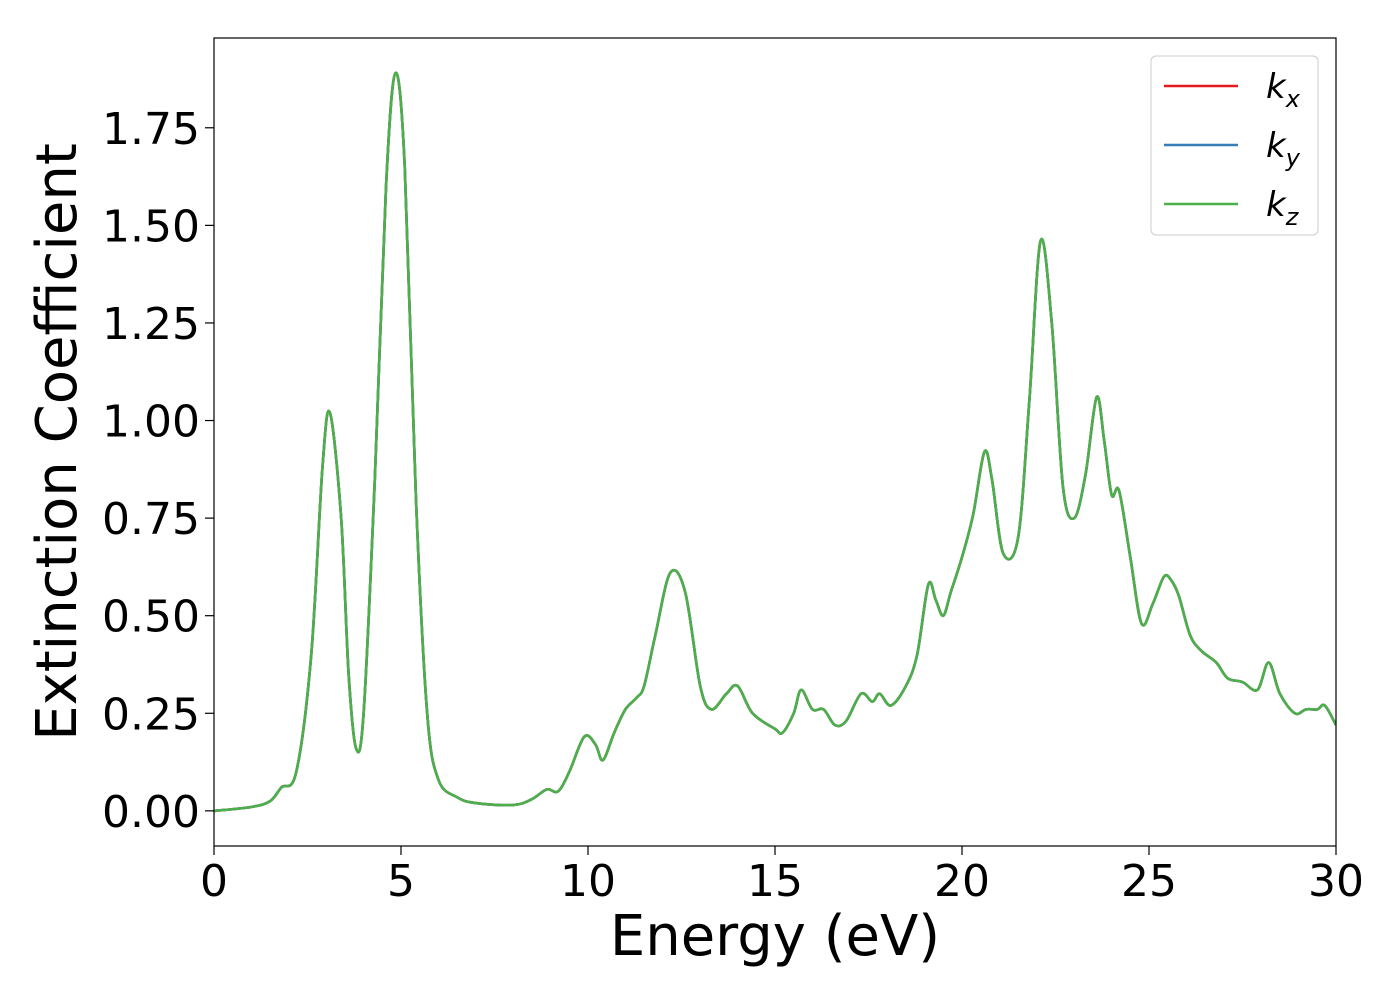 Image resolution: width=1400 pixels, height=1000 pixels. What do you see at coordinates (588, 881) in the screenshot?
I see `x-tick-label: 10` at bounding box center [588, 881].